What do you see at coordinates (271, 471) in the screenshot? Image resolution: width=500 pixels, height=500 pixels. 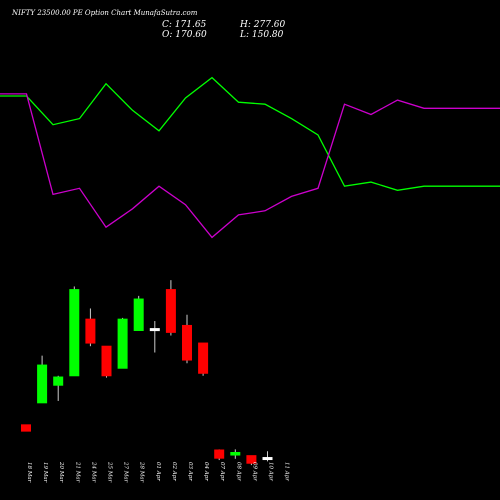 I see `x-tick-label: 10 Apr` at bounding box center [271, 471].